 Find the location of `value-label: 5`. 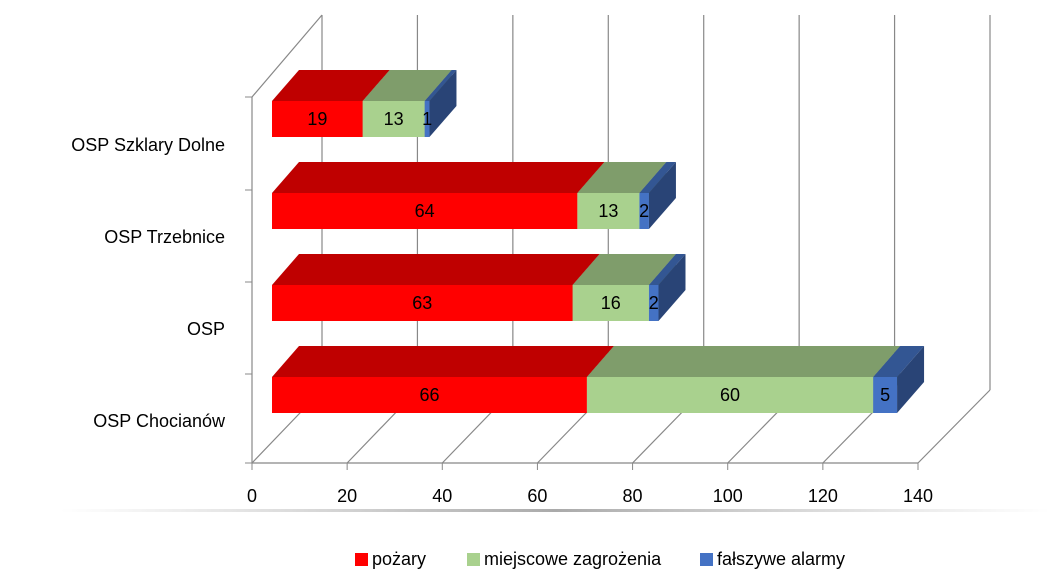

value-label: 5 is located at coordinates (885, 395).